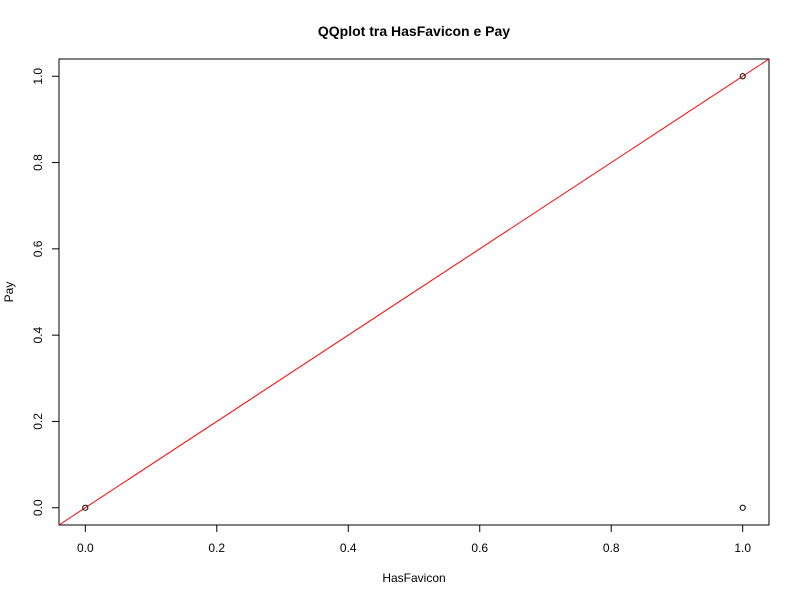 The height and width of the screenshot is (600, 800). I want to click on x-tick-label: 1.0, so click(742, 548).